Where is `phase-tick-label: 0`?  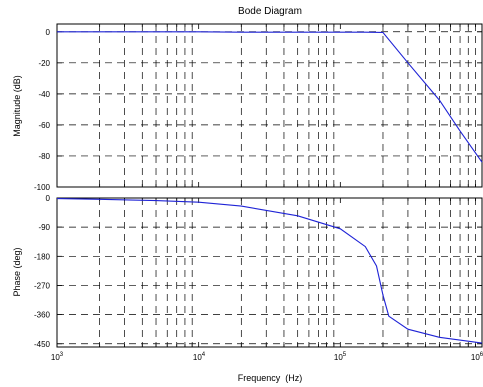 phase-tick-label: 0 is located at coordinates (48, 198).